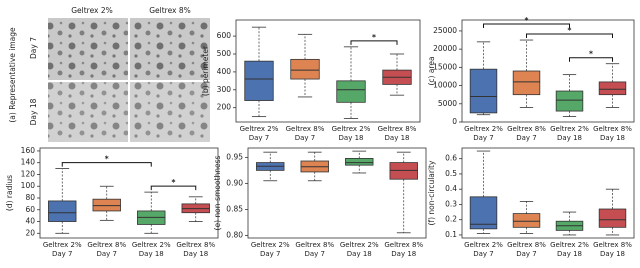 The height and width of the screenshot is (268, 640). What do you see at coordinates (451, 234) in the screenshot?
I see `y-tick-label: 0.1` at bounding box center [451, 234].